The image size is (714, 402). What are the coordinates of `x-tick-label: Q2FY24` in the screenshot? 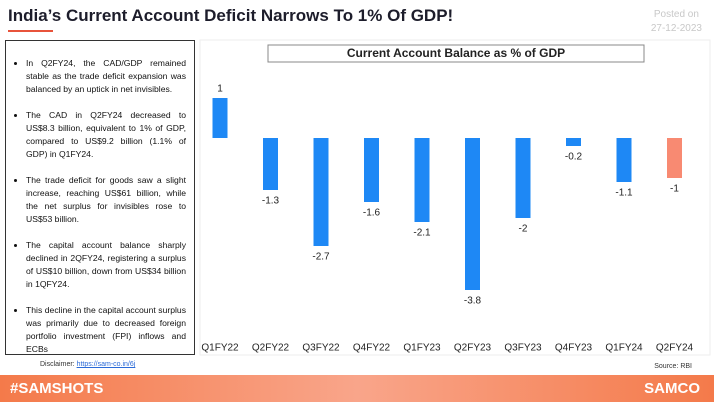 It's located at (675, 348).